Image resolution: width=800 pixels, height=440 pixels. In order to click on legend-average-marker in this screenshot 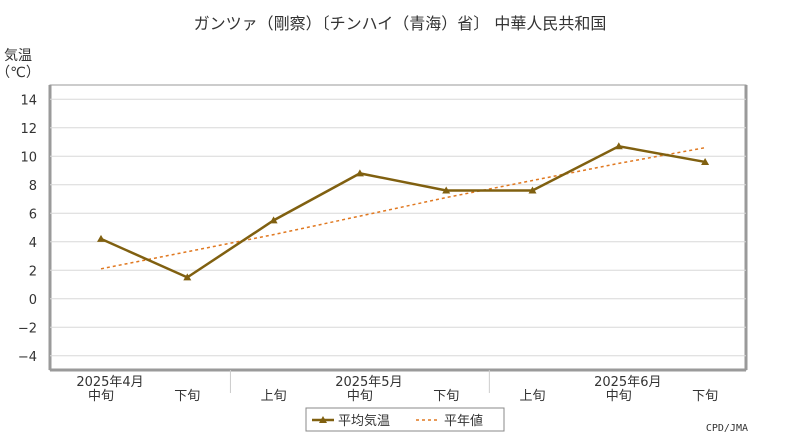, I will do `click(323, 419)`.